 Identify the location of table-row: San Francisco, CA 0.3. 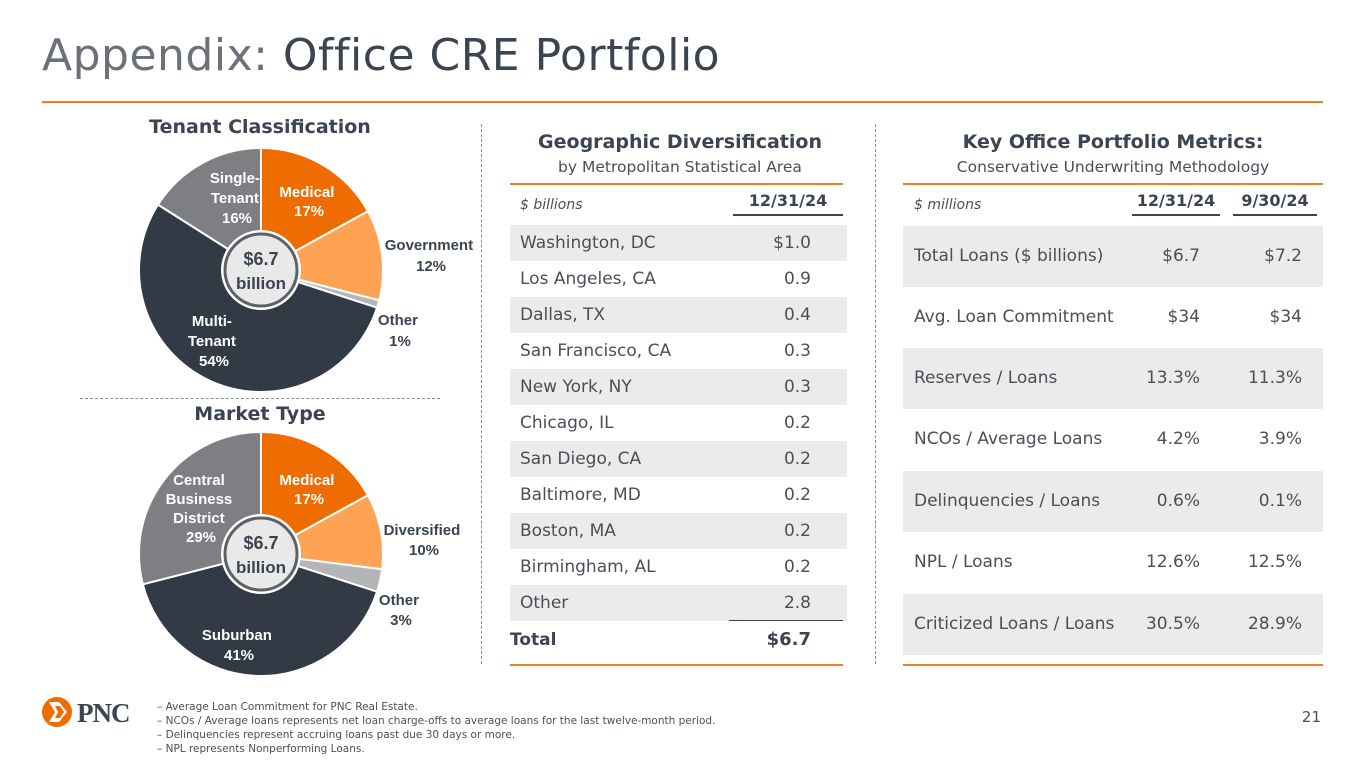
(678, 351).